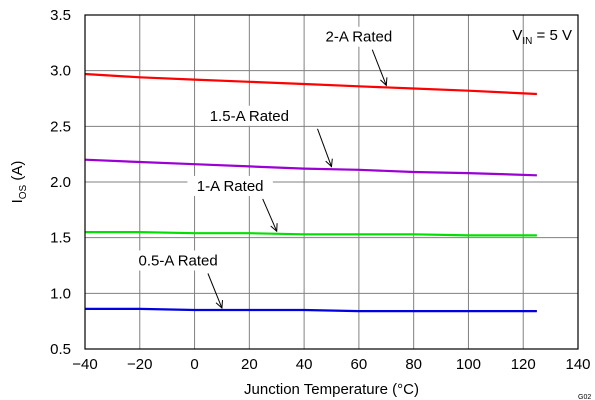  What do you see at coordinates (577, 364) in the screenshot?
I see `x-tick-label: 140` at bounding box center [577, 364].